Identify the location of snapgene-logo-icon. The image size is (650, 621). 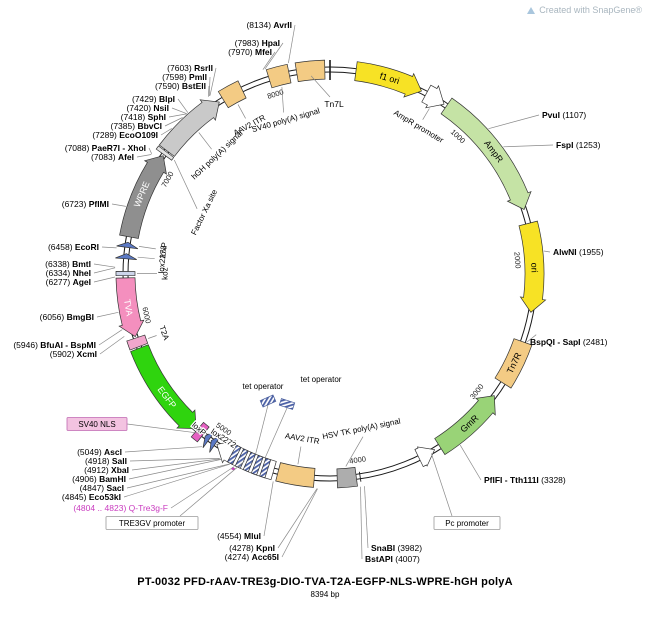
(531, 10).